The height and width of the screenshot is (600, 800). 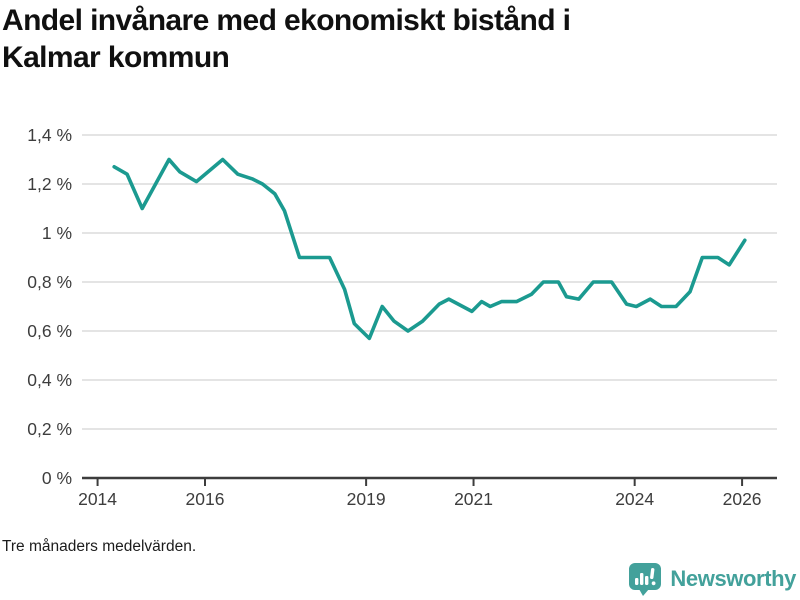 What do you see at coordinates (49, 184) in the screenshot?
I see `y-tick-label: 1,2 %` at bounding box center [49, 184].